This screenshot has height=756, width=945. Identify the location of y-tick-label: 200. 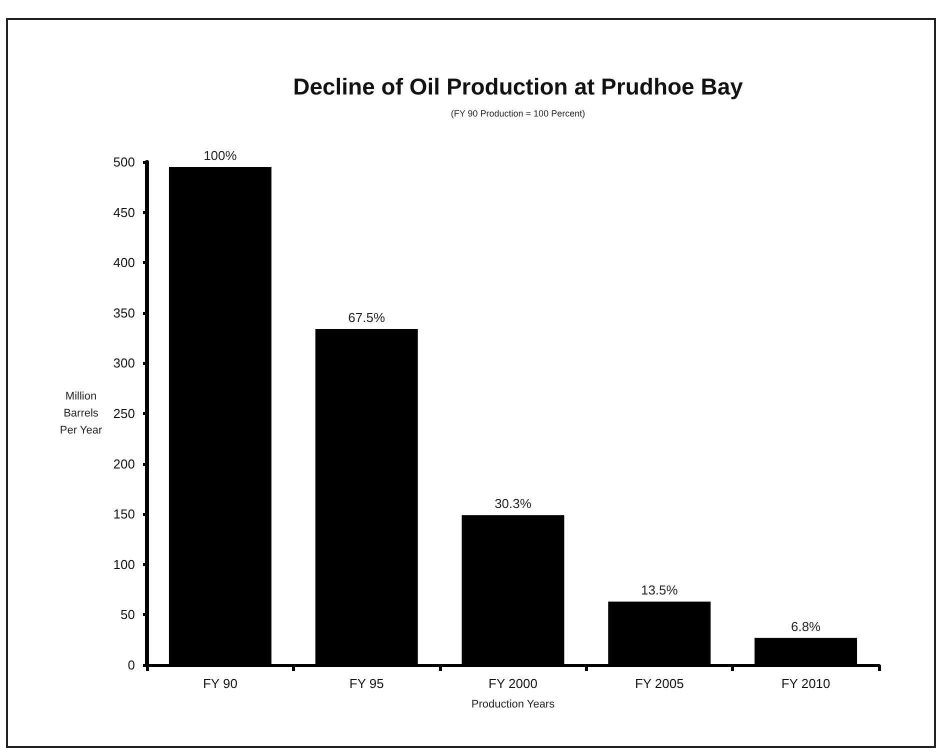
(124, 464).